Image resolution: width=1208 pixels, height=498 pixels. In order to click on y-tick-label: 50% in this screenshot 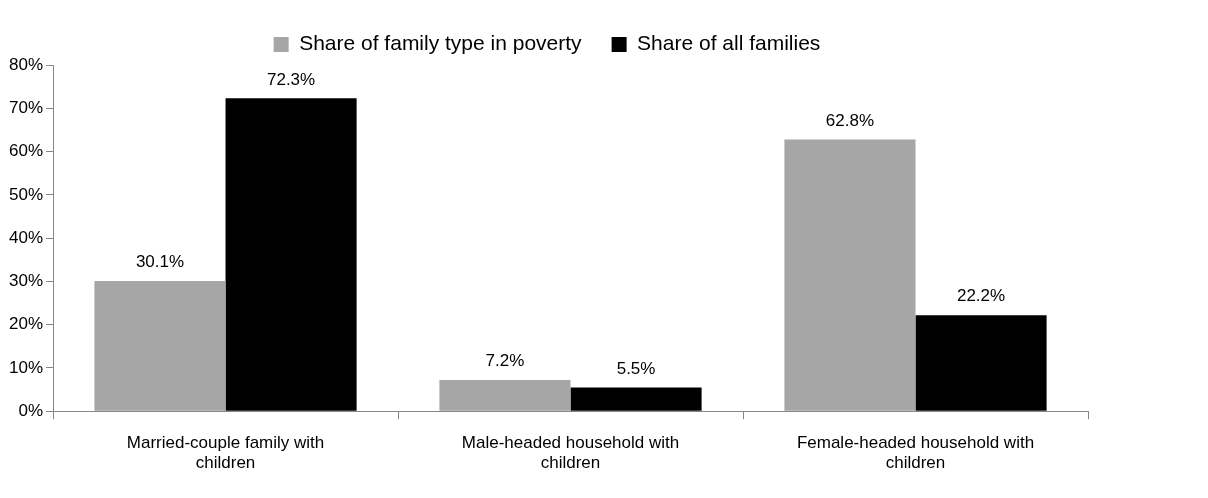, I will do `click(26, 194)`.